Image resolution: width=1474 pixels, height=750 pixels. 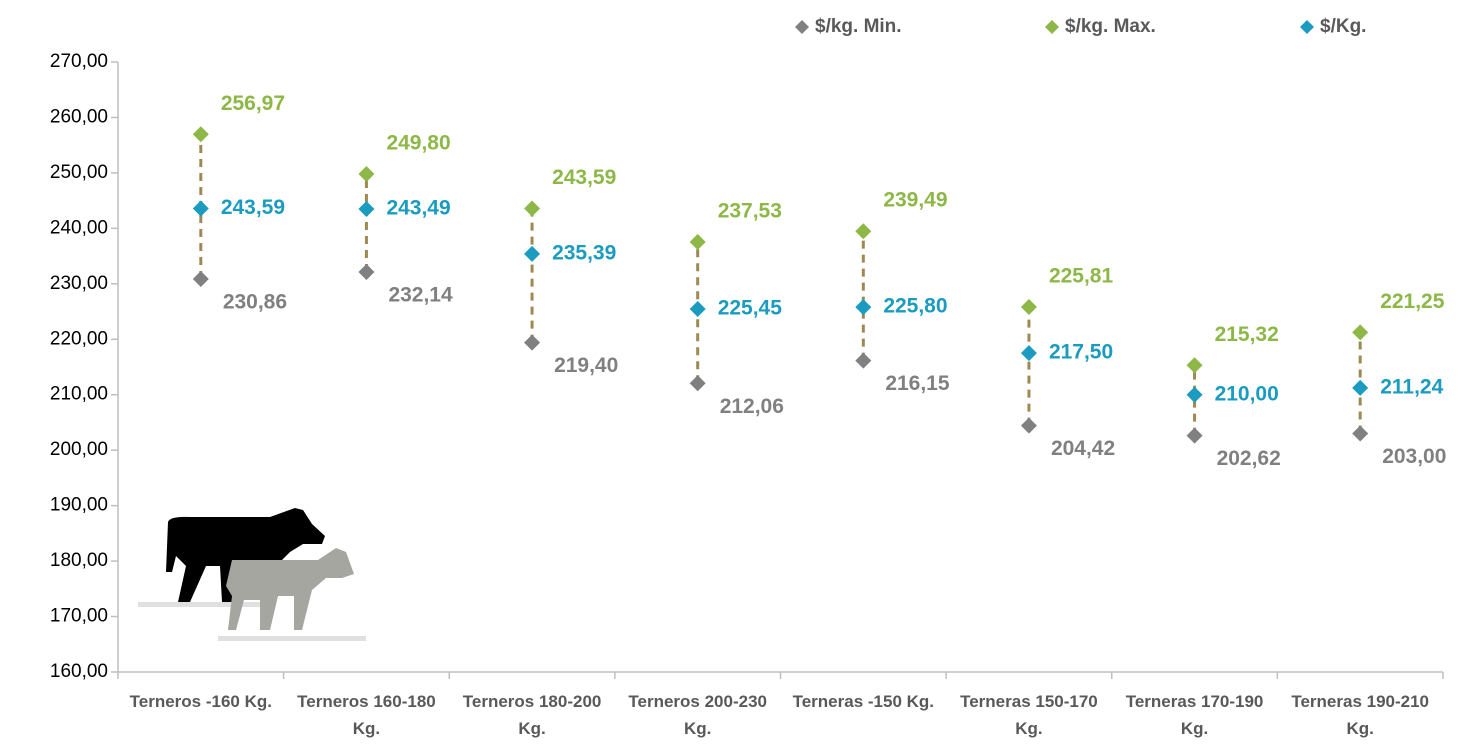 I want to click on calf-icon, so click(x=252, y=574).